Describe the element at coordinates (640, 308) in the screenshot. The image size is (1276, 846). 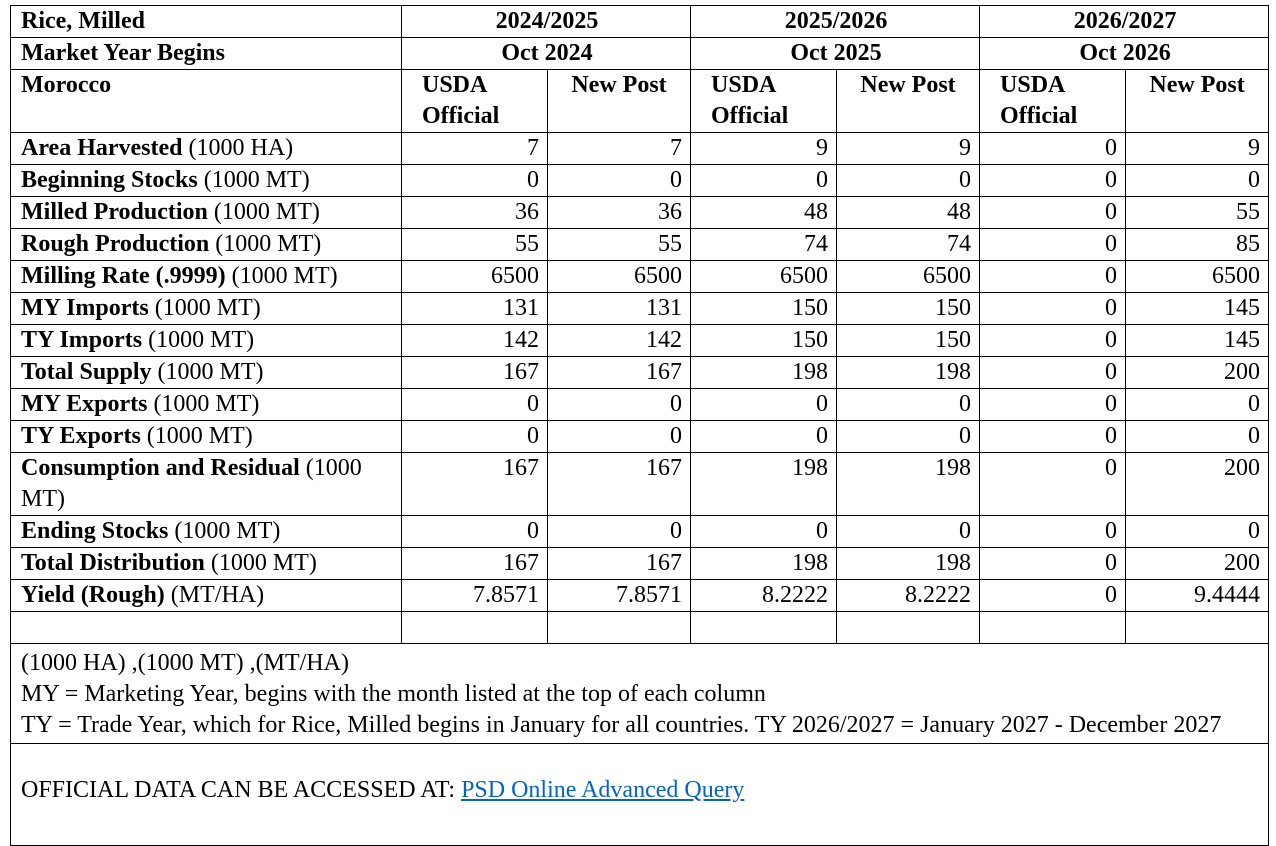
I see `data-row: MY Imports (1000 MT) 131 131 150 150 0 145` at that location.